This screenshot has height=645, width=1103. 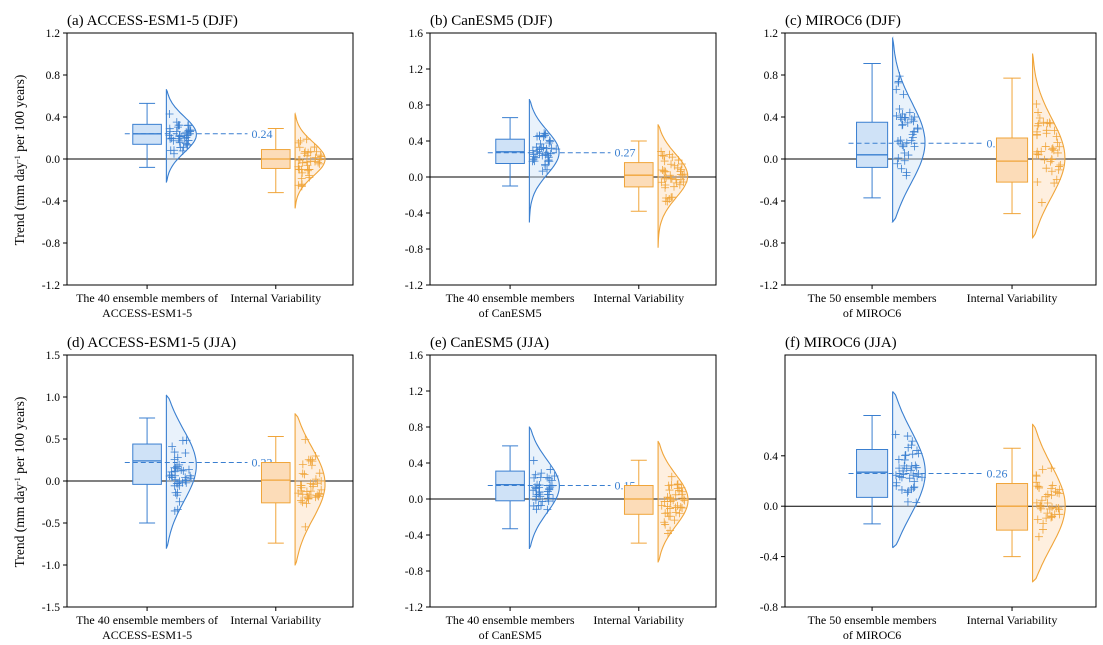 I want to click on model-series: 0.24, so click(x=198, y=136).